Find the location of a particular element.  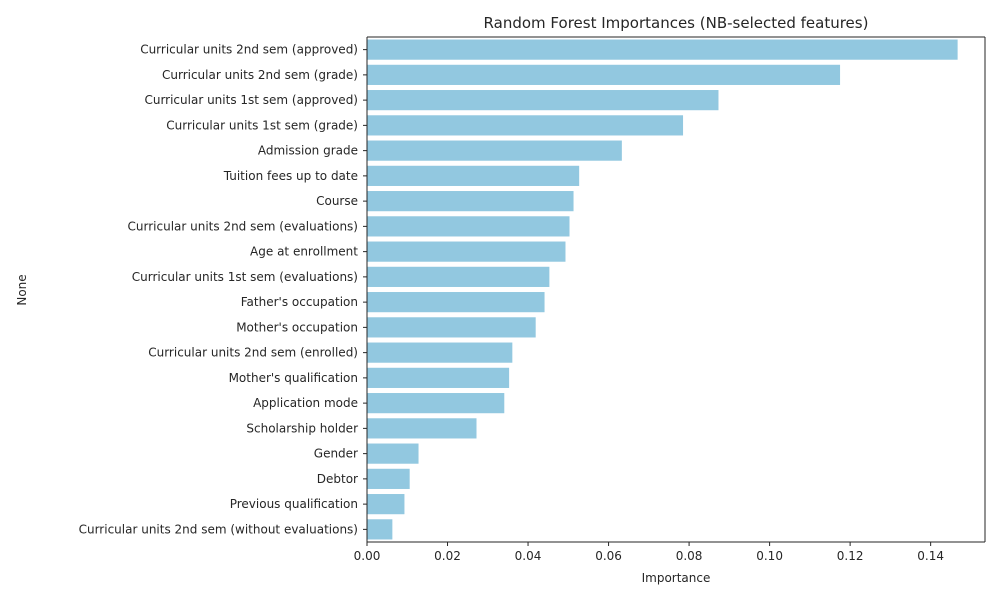

x-tick-label: 0.06 is located at coordinates (608, 556).